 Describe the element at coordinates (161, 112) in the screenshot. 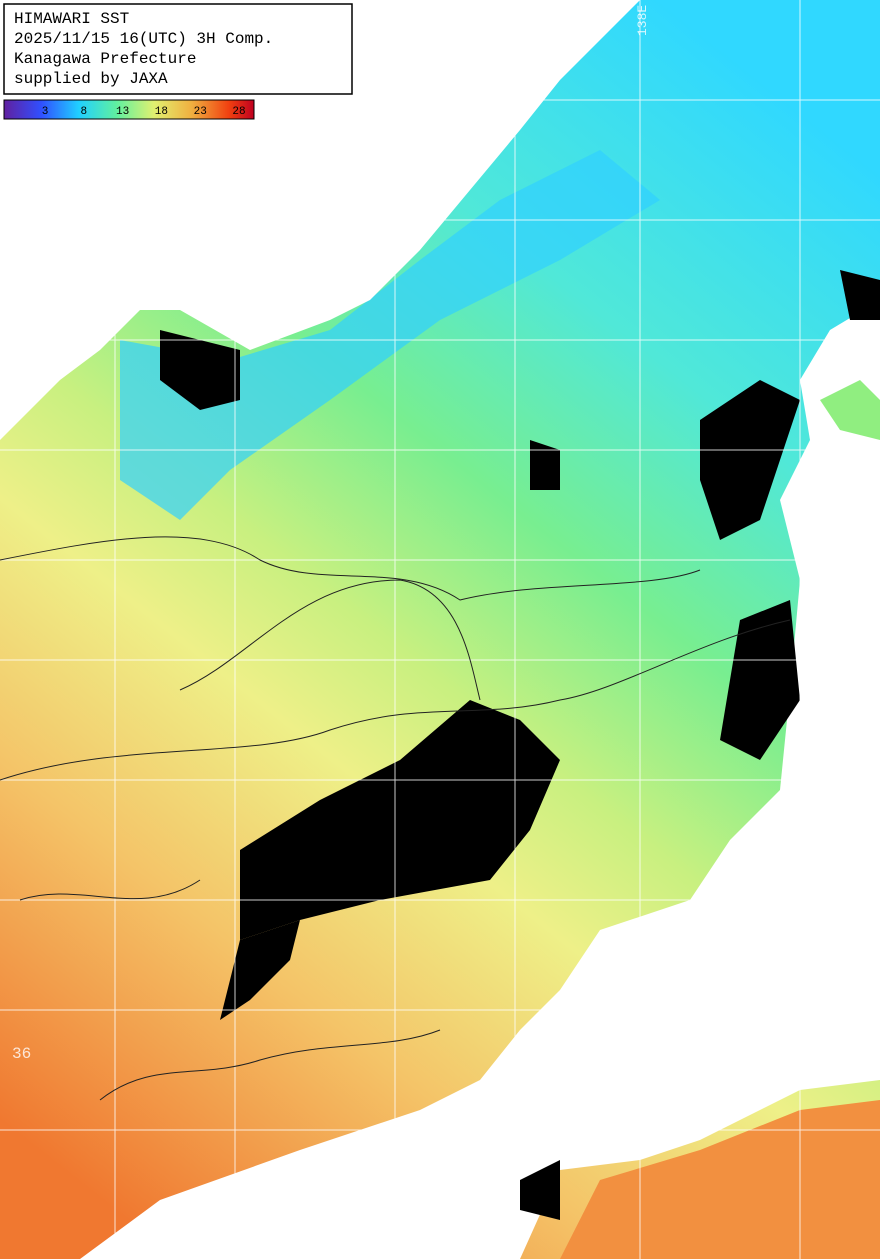

I see `colorbar-tick-label: 18` at that location.